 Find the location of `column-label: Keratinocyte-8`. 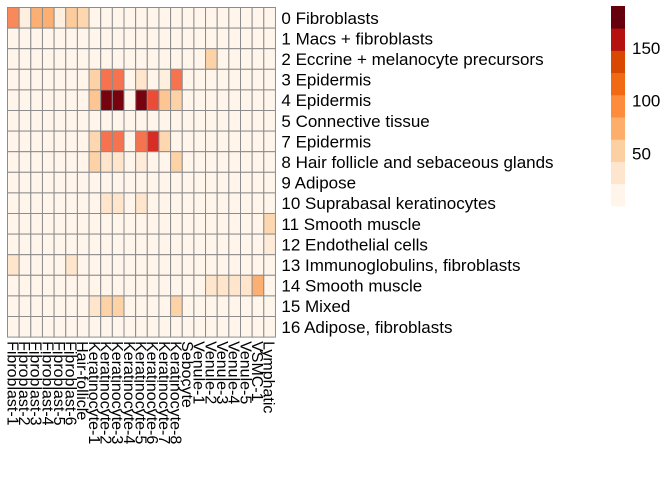

column-label: Keratinocyte-8 is located at coordinates (174, 392).